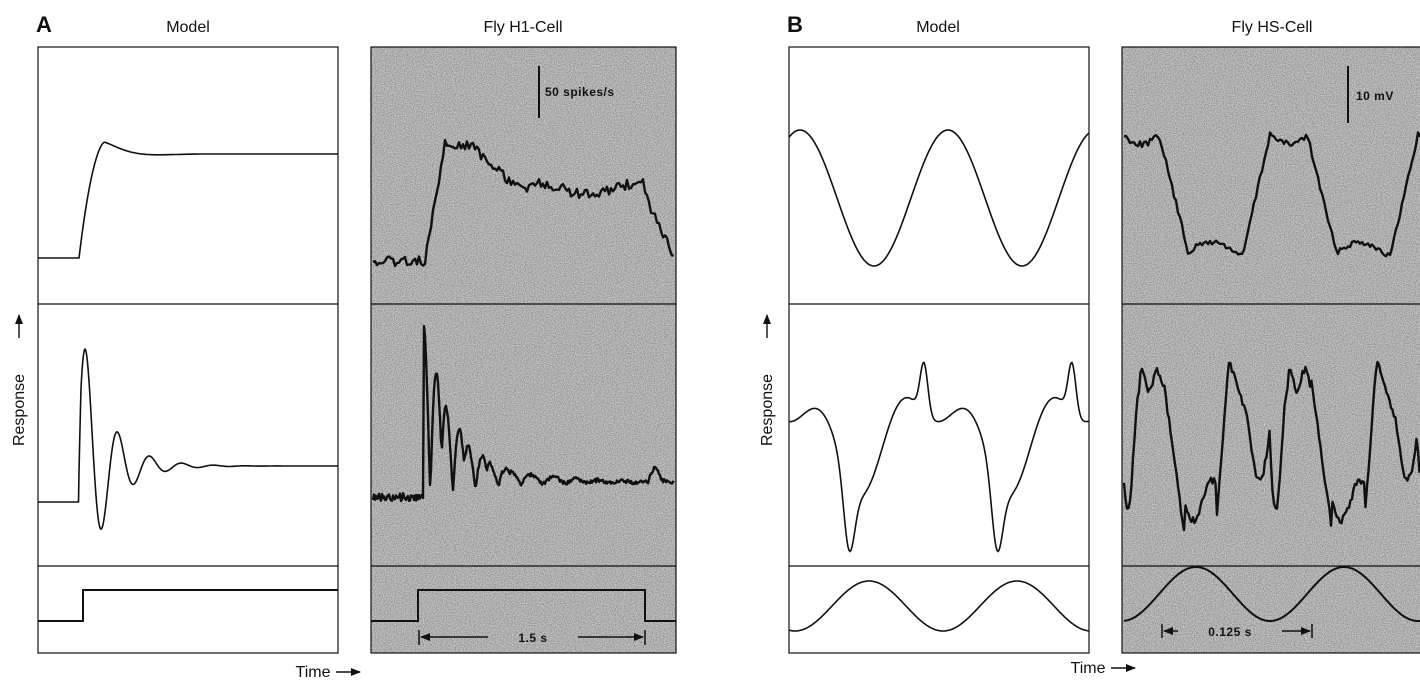 This screenshot has width=1420, height=681. What do you see at coordinates (1272, 27) in the screenshot?
I see `panel-b-fly-title: Fly HS-Cell` at bounding box center [1272, 27].